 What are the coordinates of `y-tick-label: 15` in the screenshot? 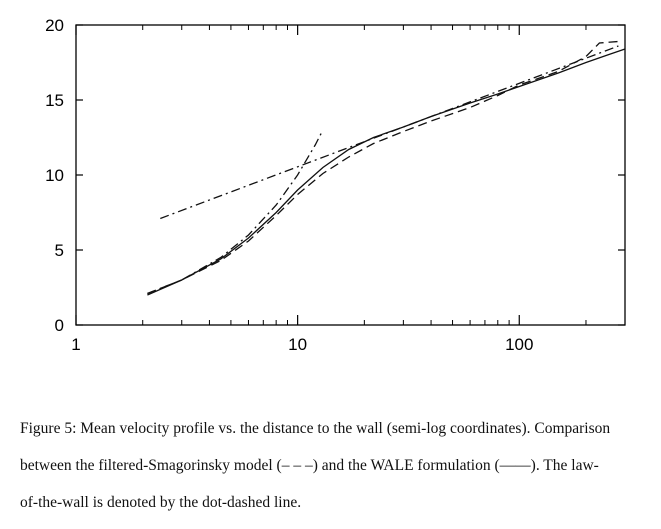 It's located at (54, 100).